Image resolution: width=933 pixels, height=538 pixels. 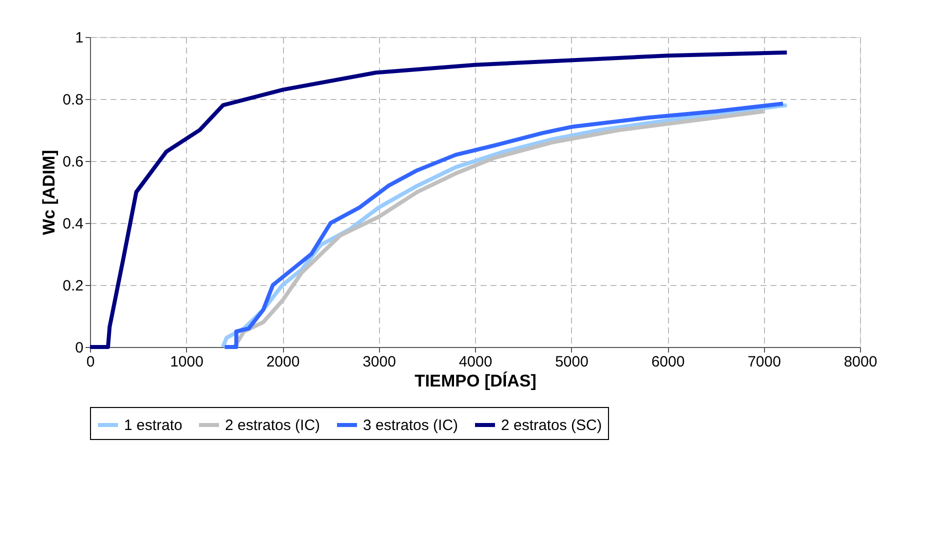 What do you see at coordinates (379, 362) in the screenshot?
I see `x-tick-label: 3000` at bounding box center [379, 362].